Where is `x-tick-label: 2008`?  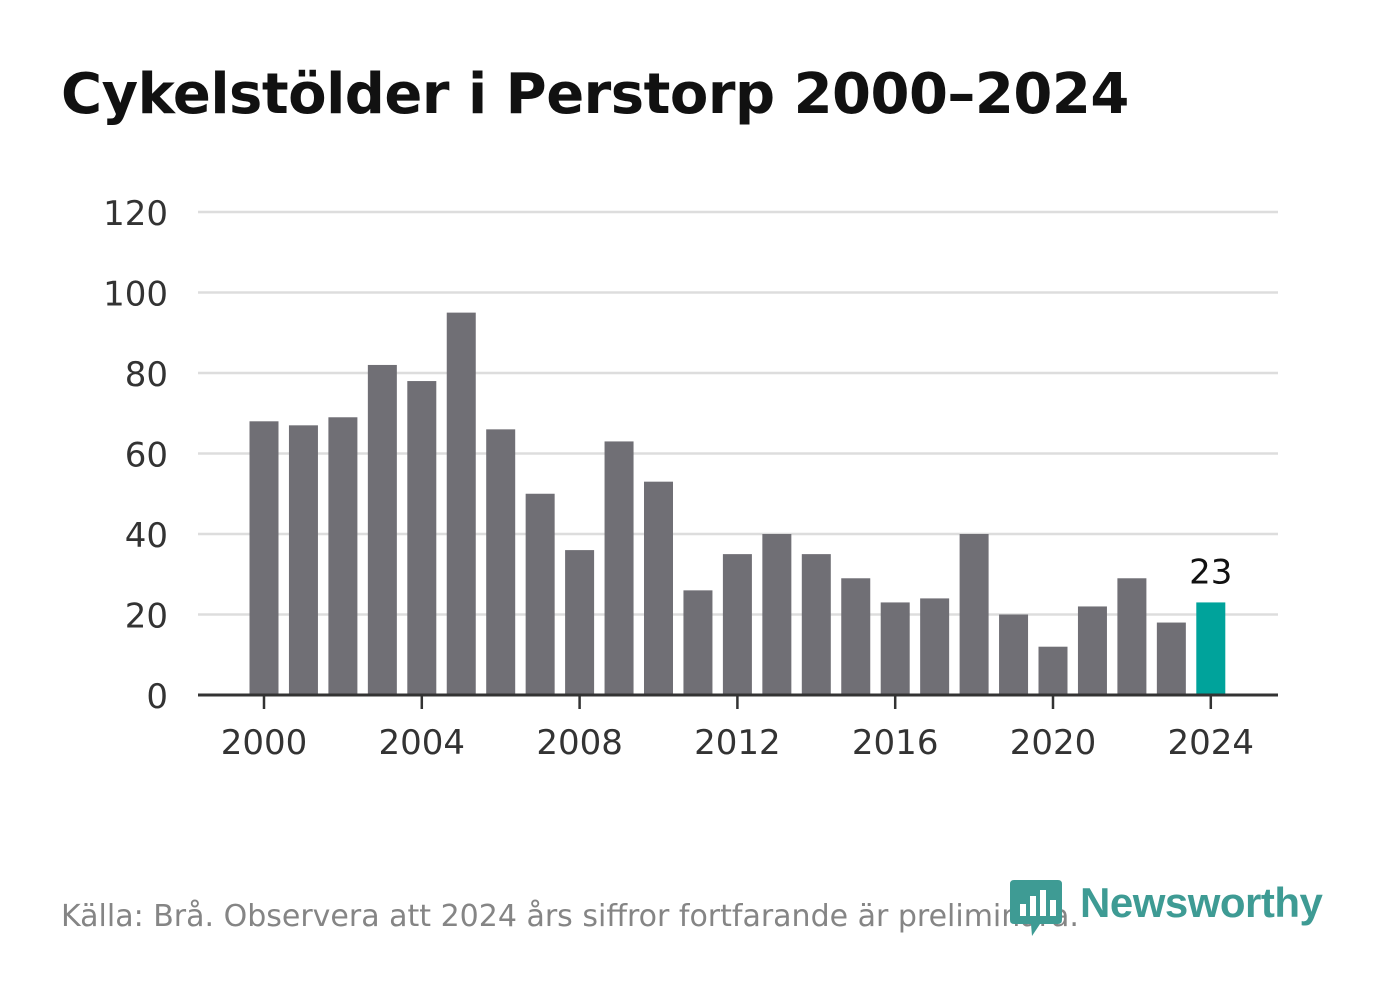 x-tick-label: 2008 is located at coordinates (579, 743).